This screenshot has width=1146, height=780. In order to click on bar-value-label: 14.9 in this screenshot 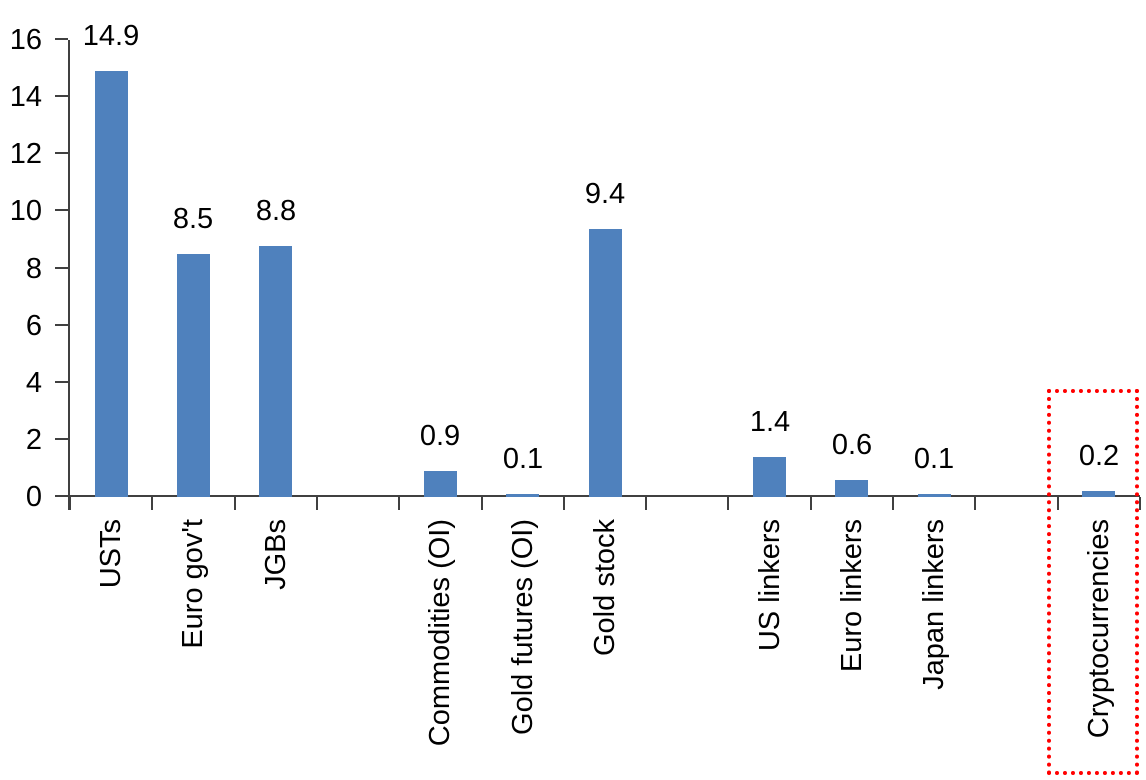, I will do `click(111, 36)`.